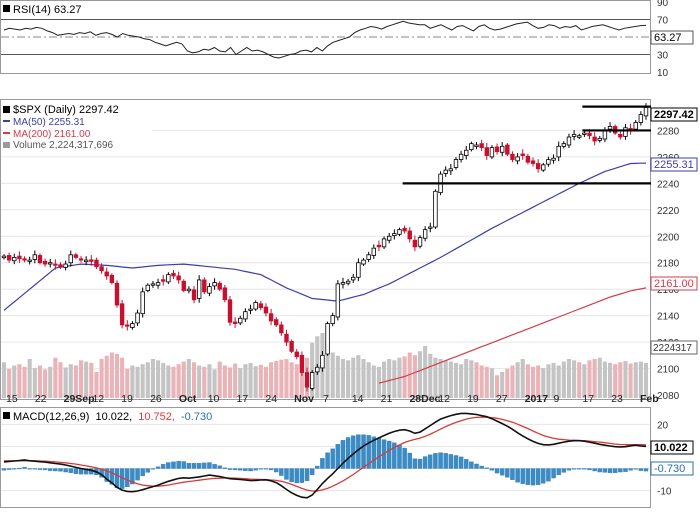 This screenshot has height=514, width=700. Describe the element at coordinates (668, 290) in the screenshot. I see `price-tick-label: 2160` at that location.